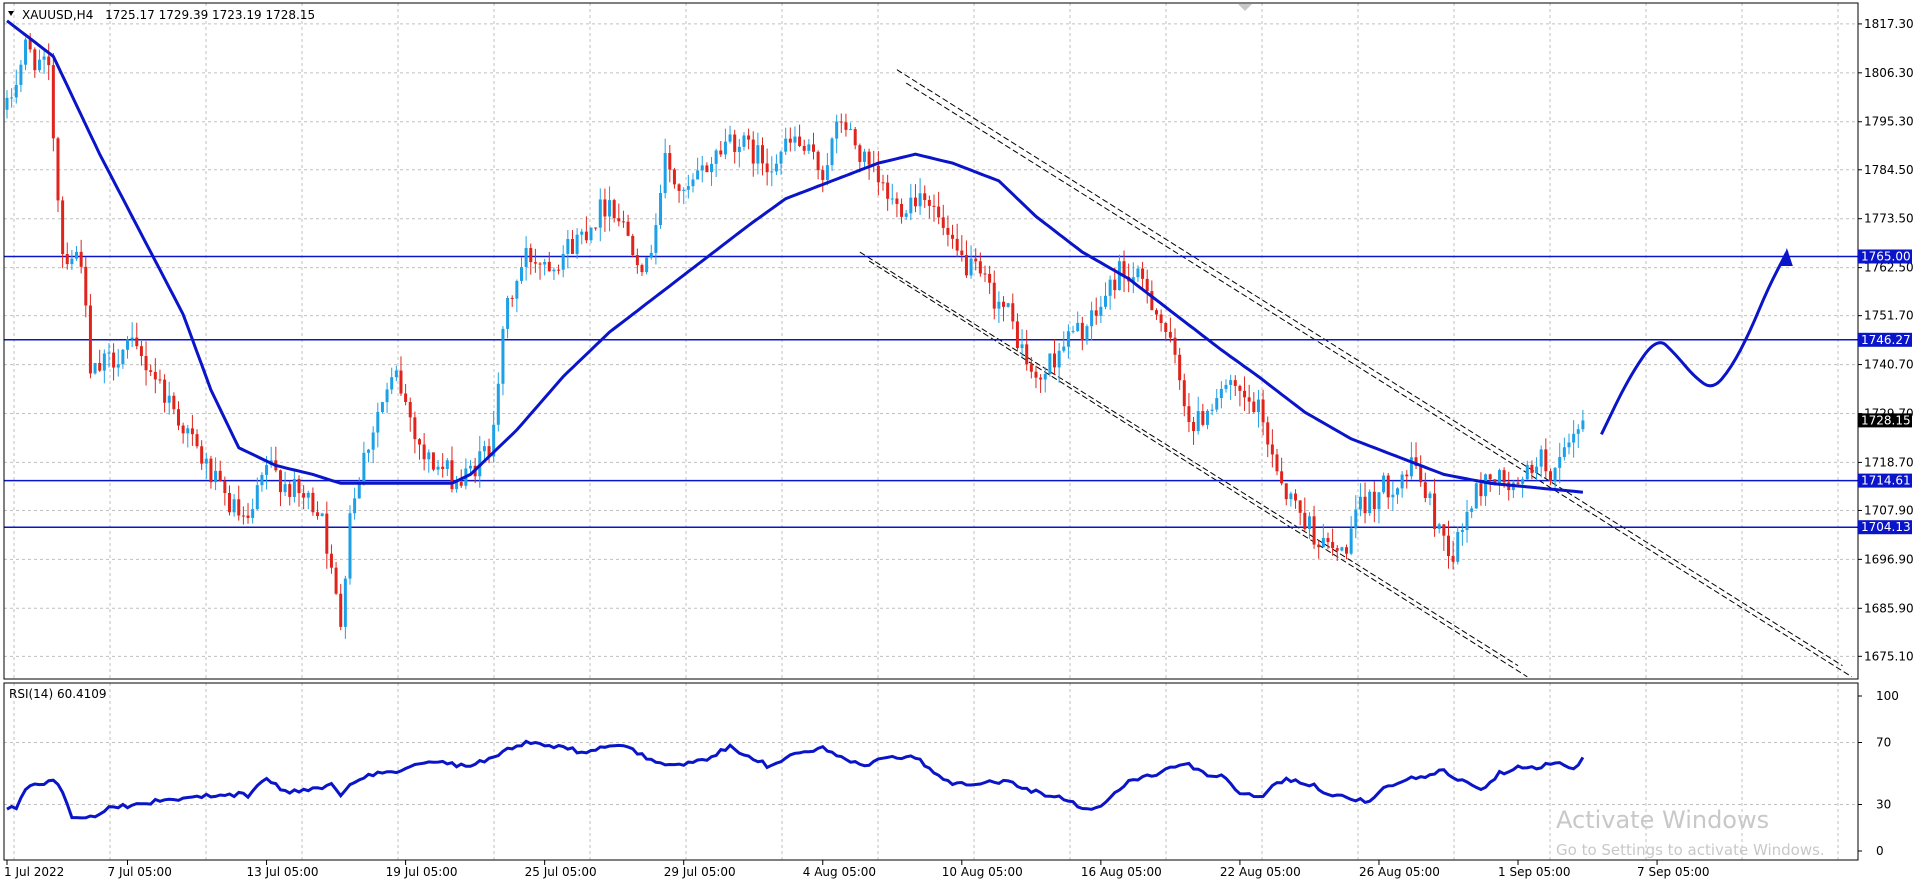 This screenshot has height=884, width=1920. What do you see at coordinates (1880, 851) in the screenshot?
I see `rsi-tick-label: 0` at bounding box center [1880, 851].